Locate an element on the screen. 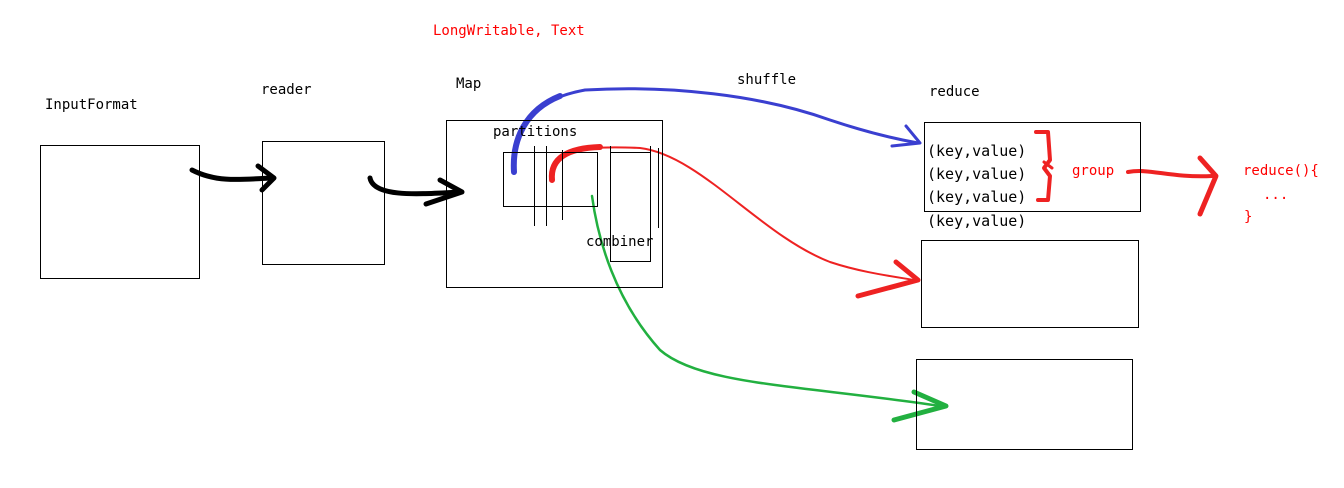  partitions-label: partitions is located at coordinates (535, 132).